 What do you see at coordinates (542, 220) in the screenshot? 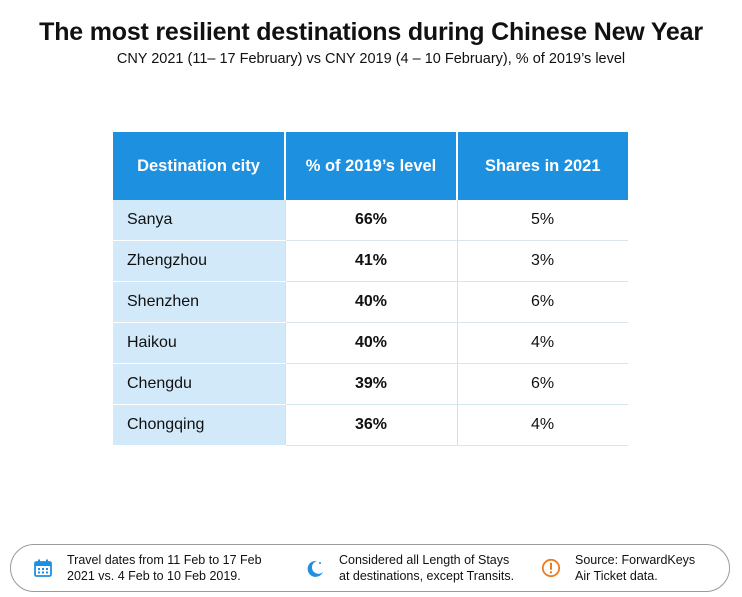
I see `cell-share-2021: 5%` at bounding box center [542, 220].